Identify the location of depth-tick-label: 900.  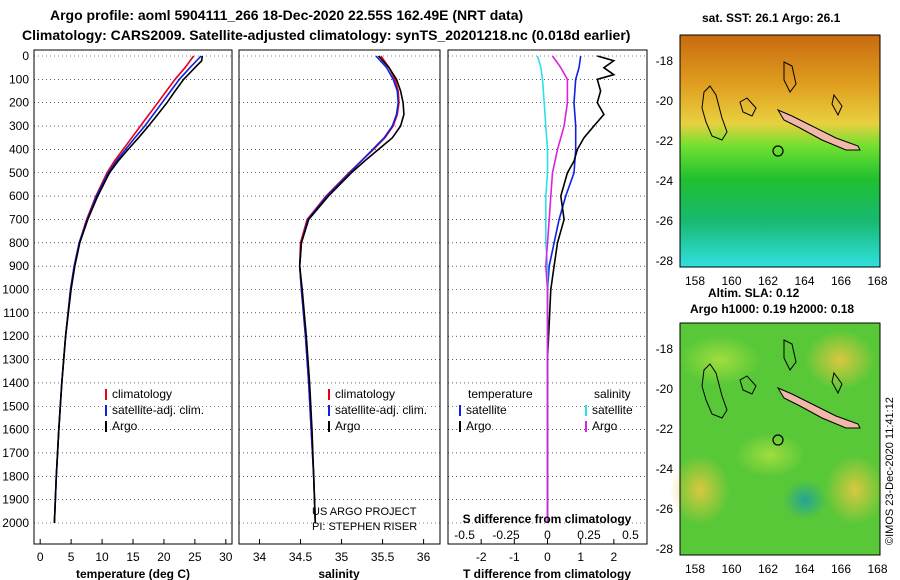
(19, 266).